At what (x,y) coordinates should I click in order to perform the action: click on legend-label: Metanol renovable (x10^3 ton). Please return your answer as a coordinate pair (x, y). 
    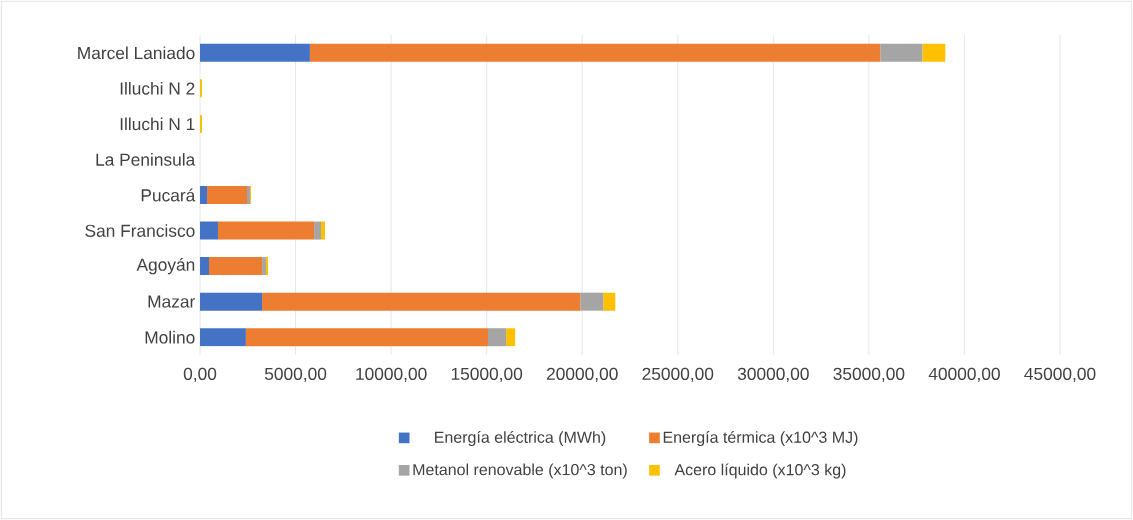
    Looking at the image, I should click on (520, 471).